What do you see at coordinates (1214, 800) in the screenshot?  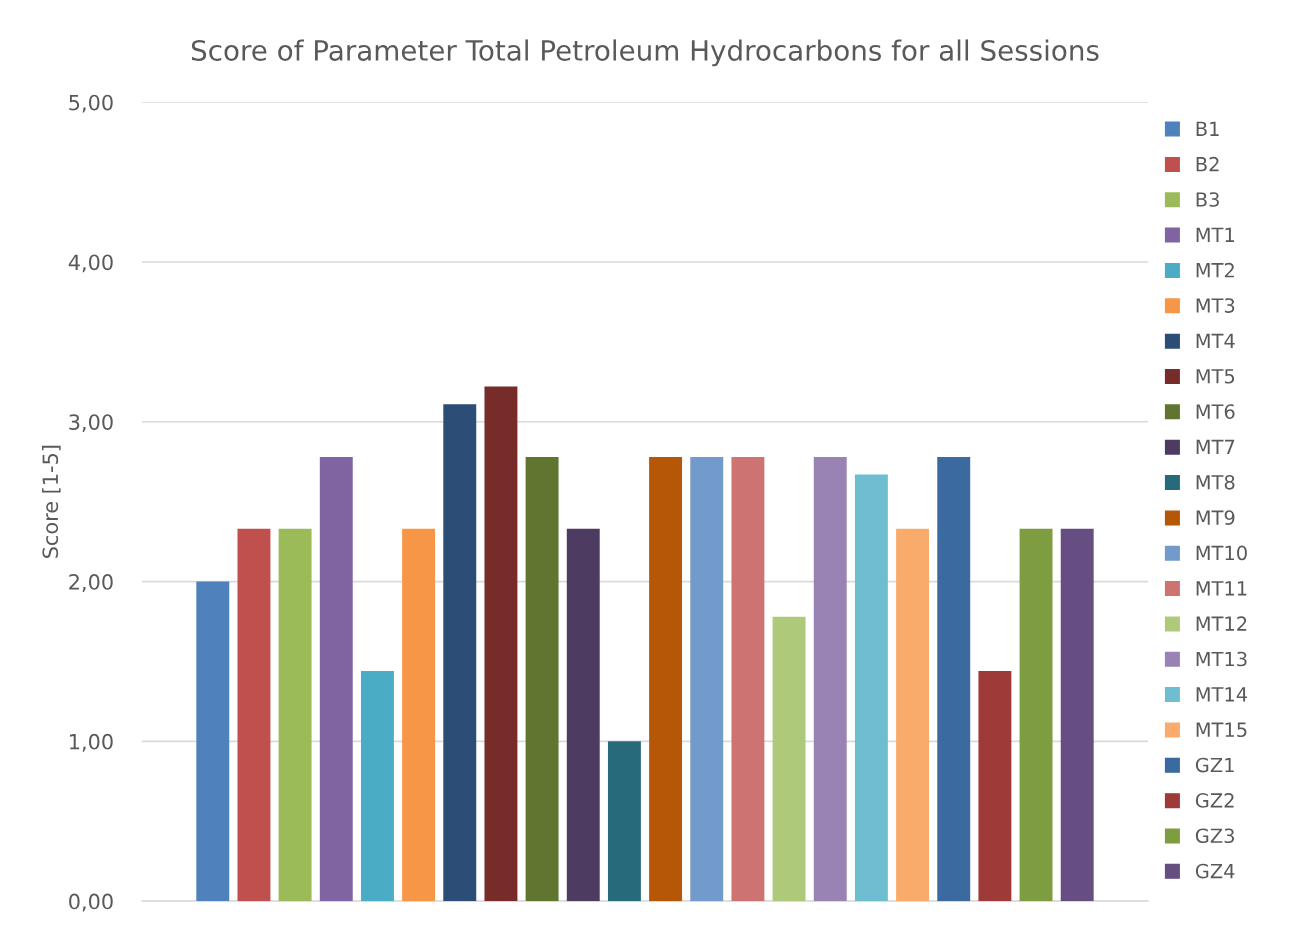 I see `legend-label: GZ2` at bounding box center [1214, 800].